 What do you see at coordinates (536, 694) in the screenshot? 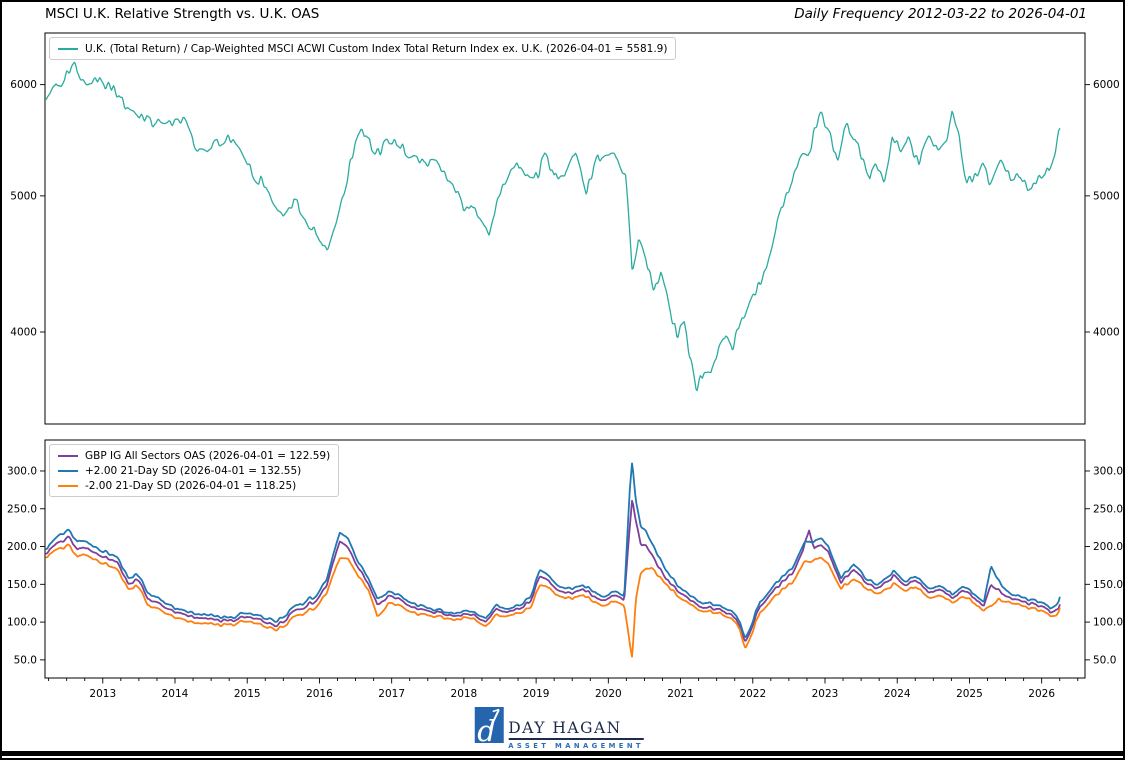
I see `x-tick-label: 2019` at bounding box center [536, 694].